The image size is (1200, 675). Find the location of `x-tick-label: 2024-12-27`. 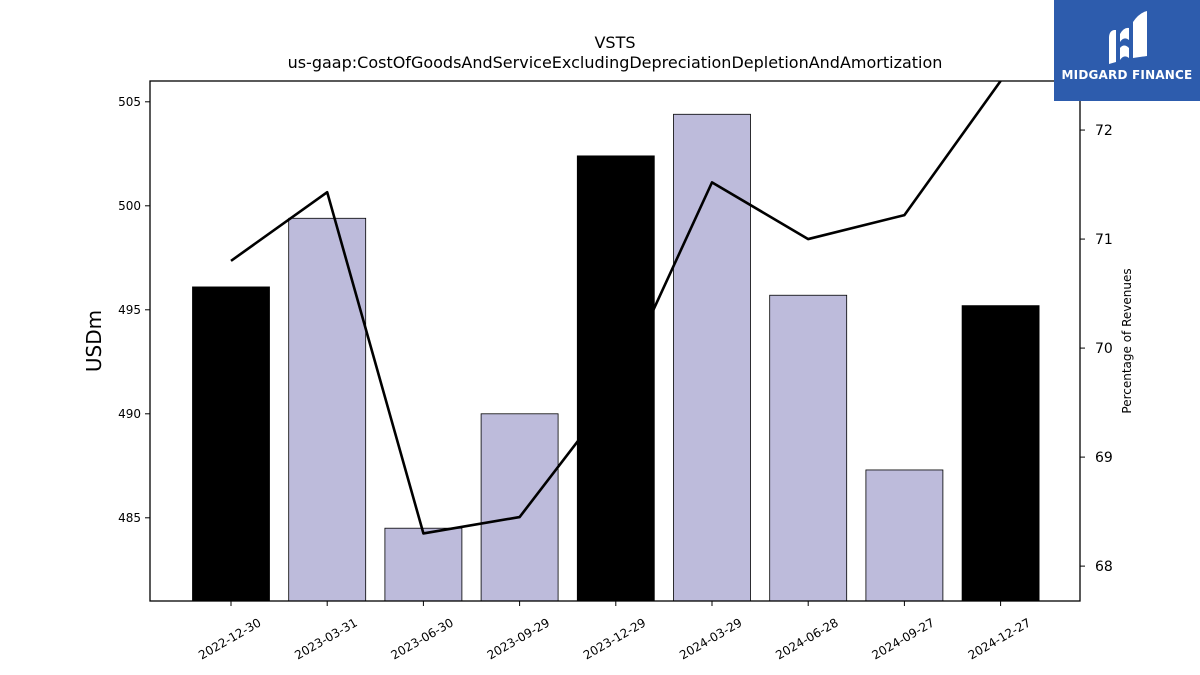

x-tick-label: 2024-12-27 is located at coordinates (999, 638).